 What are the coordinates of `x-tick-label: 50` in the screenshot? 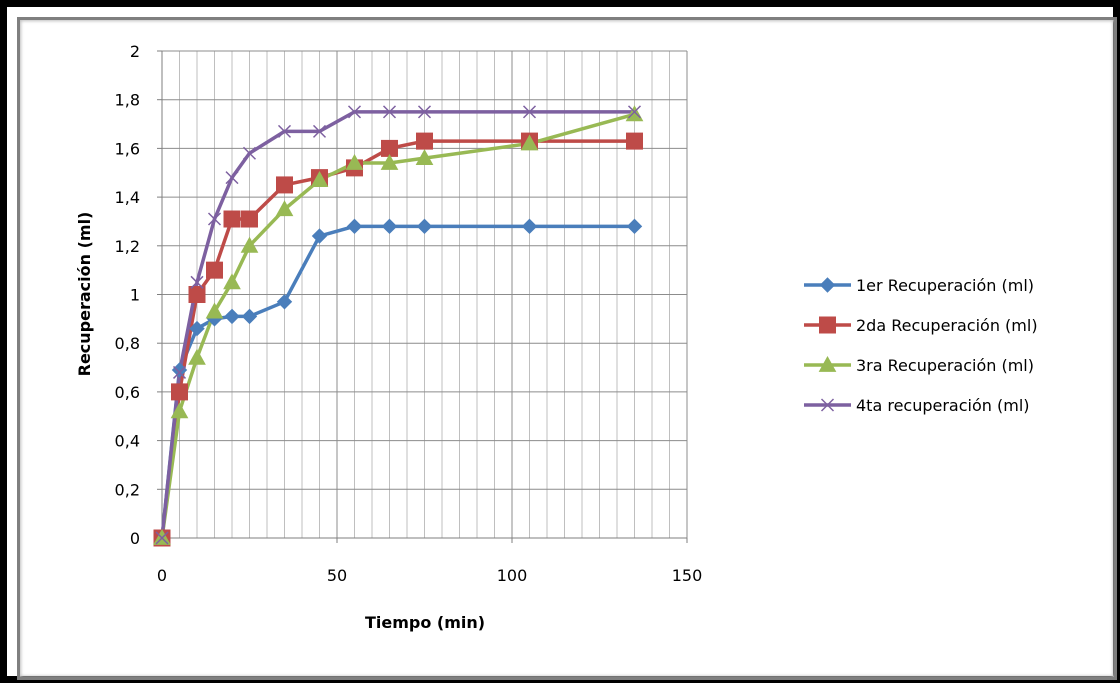 It's located at (337, 575).